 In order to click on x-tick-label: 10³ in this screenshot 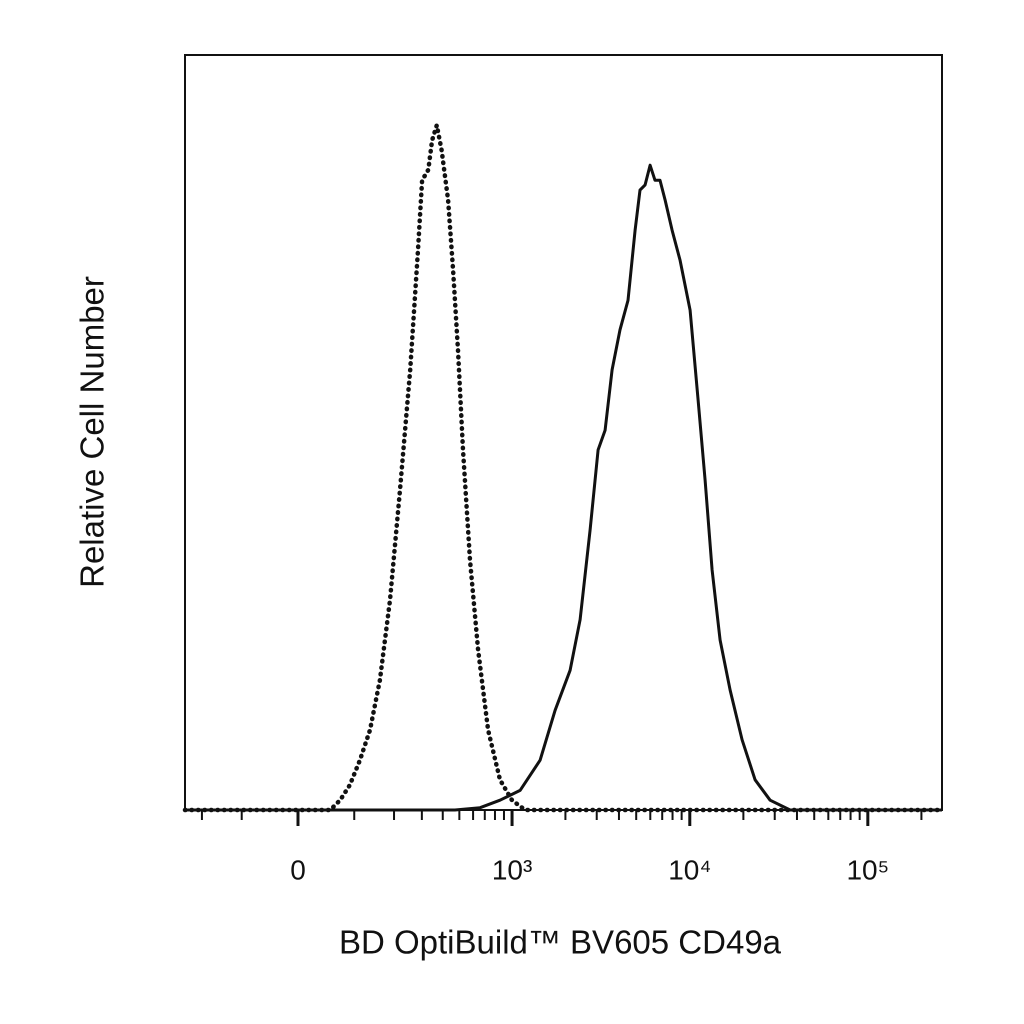, I will do `click(512, 869)`.